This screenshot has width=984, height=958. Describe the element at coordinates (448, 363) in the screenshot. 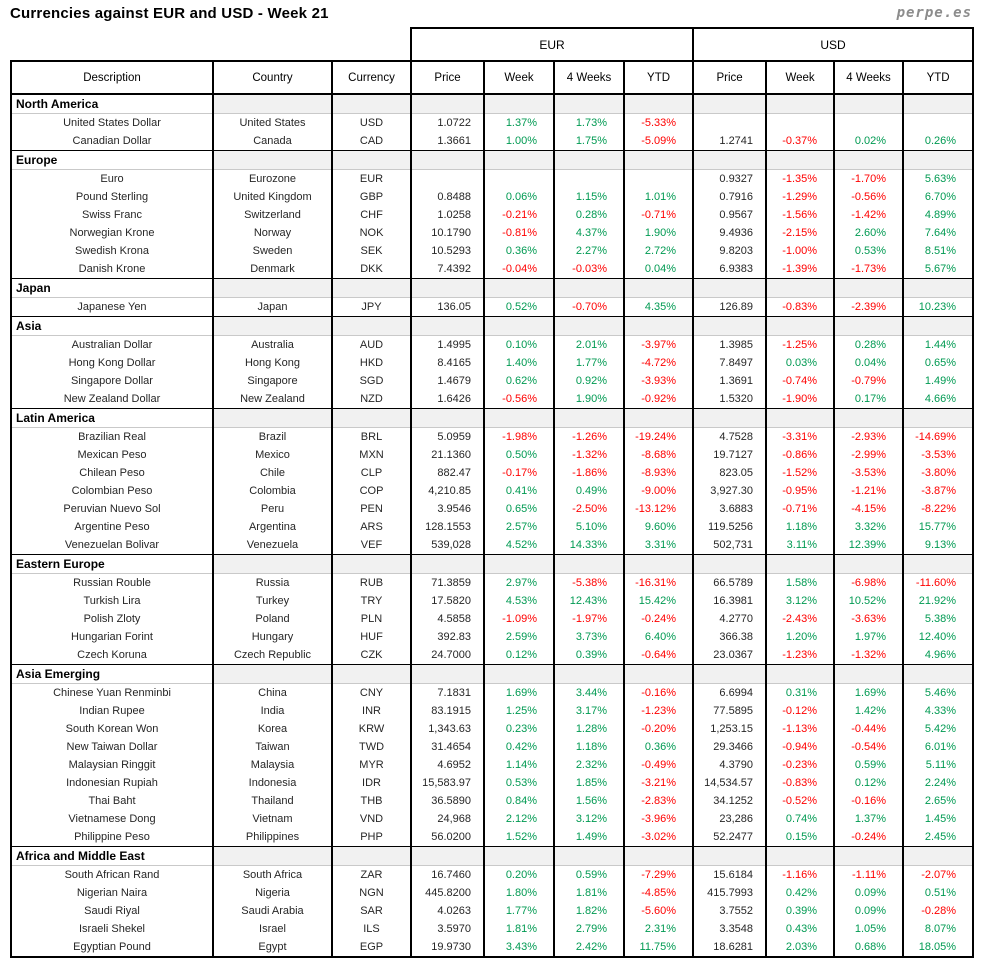

I see `eur-price-cell: 8.4165` at that location.